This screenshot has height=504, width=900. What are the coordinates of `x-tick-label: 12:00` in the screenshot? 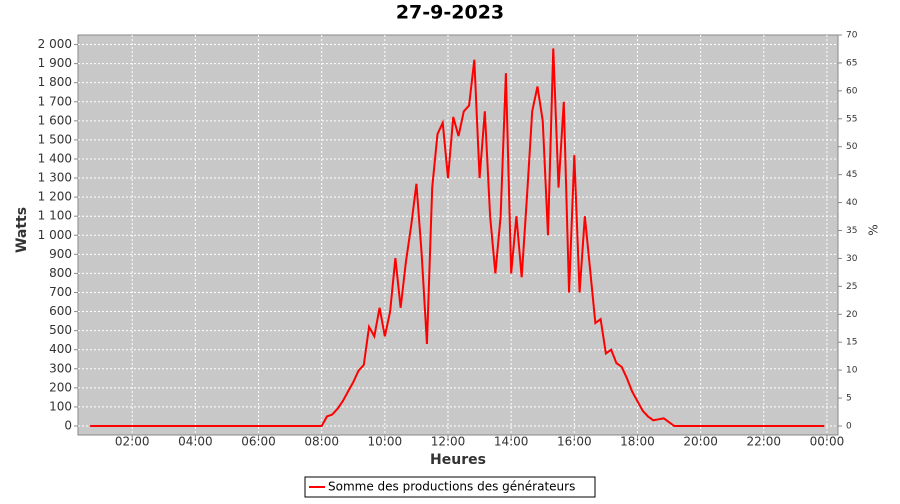 It's located at (448, 442).